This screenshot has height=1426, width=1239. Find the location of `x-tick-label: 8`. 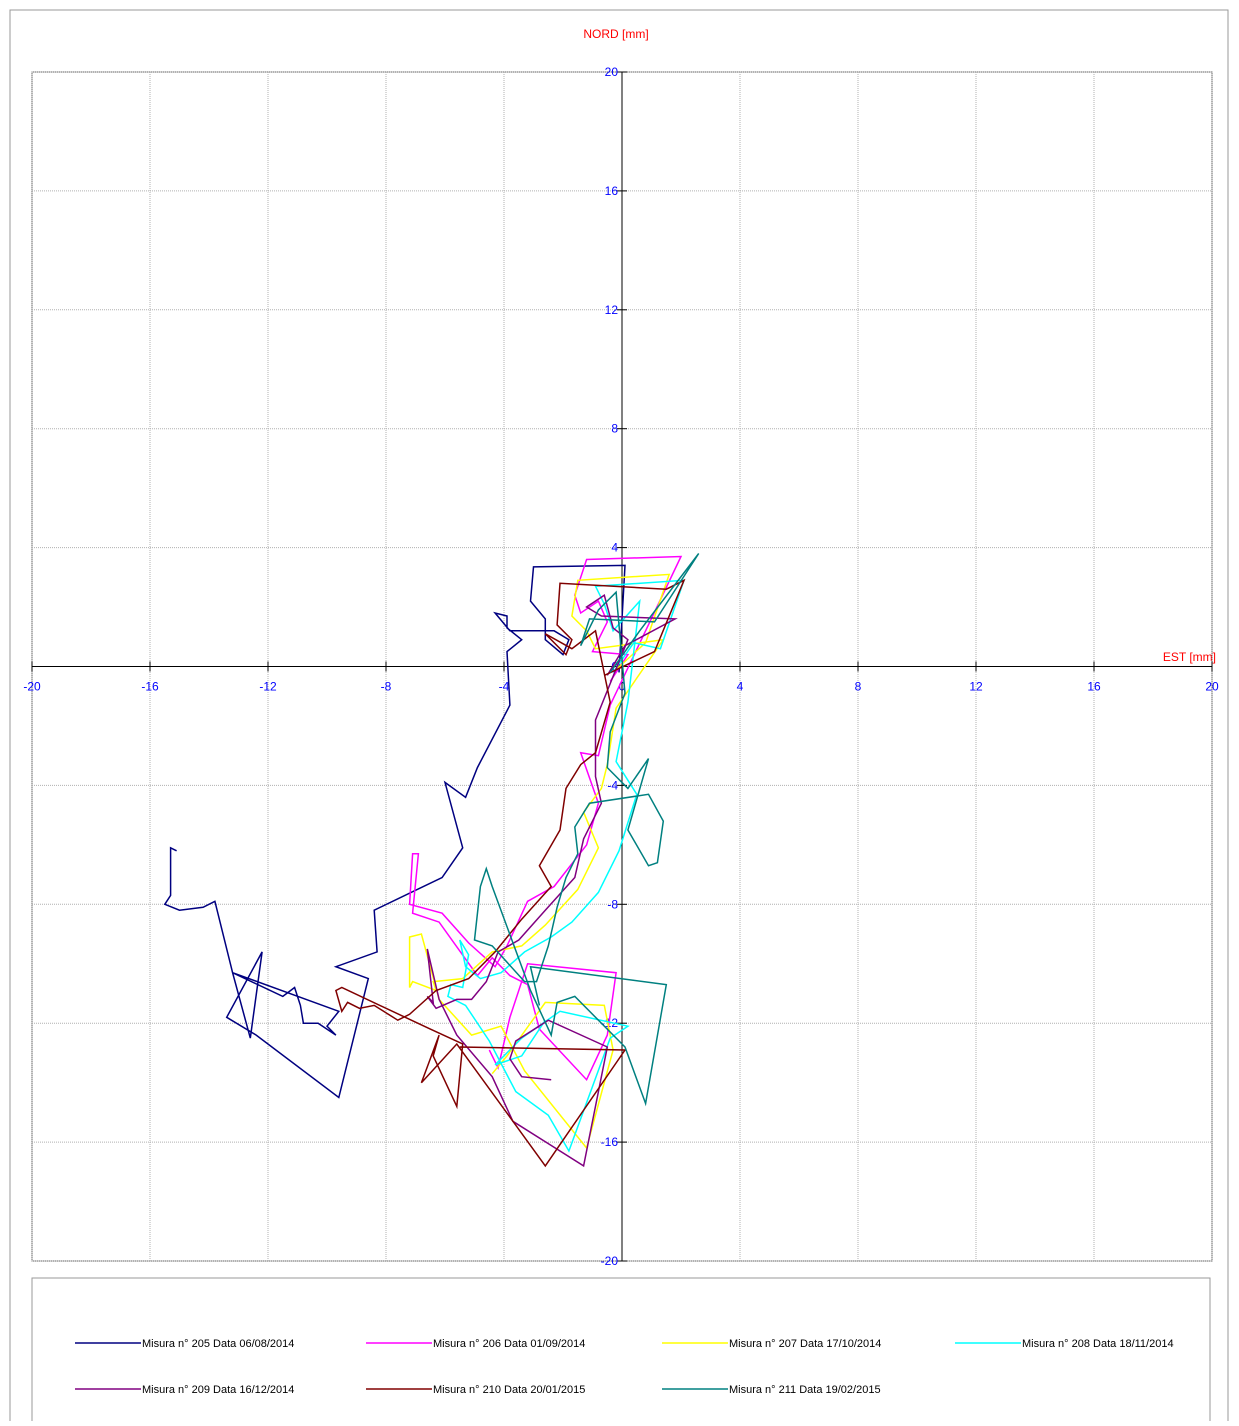

x-tick-label: 8 is located at coordinates (858, 687).